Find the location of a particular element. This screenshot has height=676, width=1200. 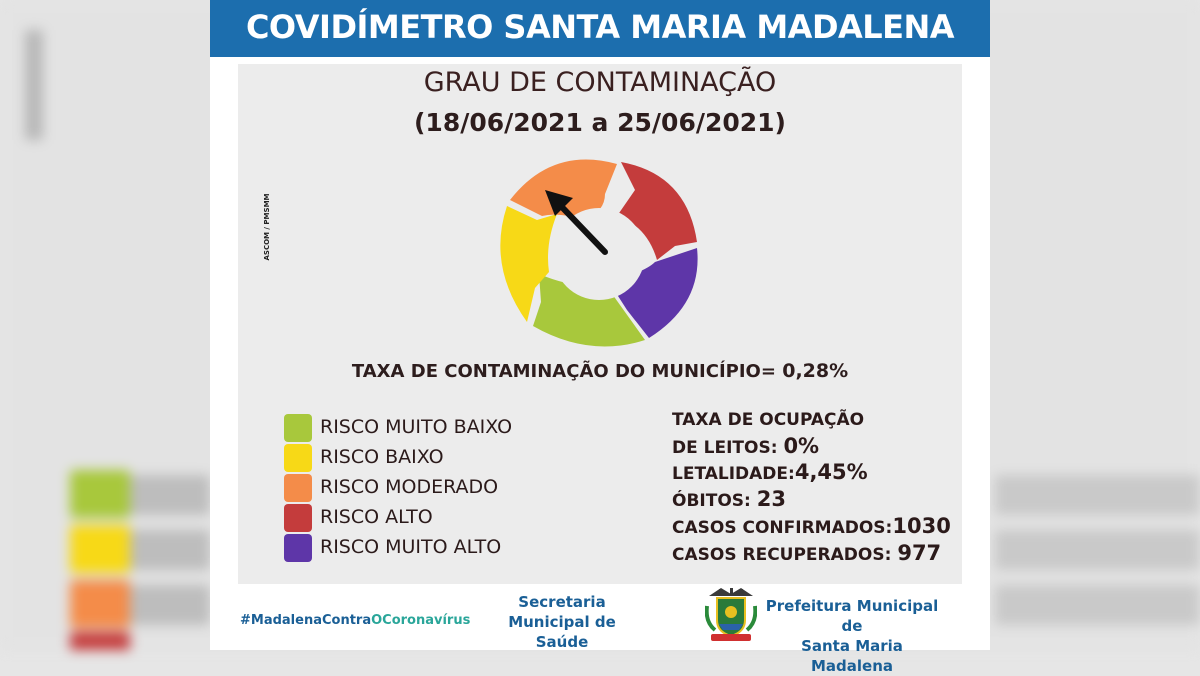

legend-label: RISCO ALTO is located at coordinates (376, 517).